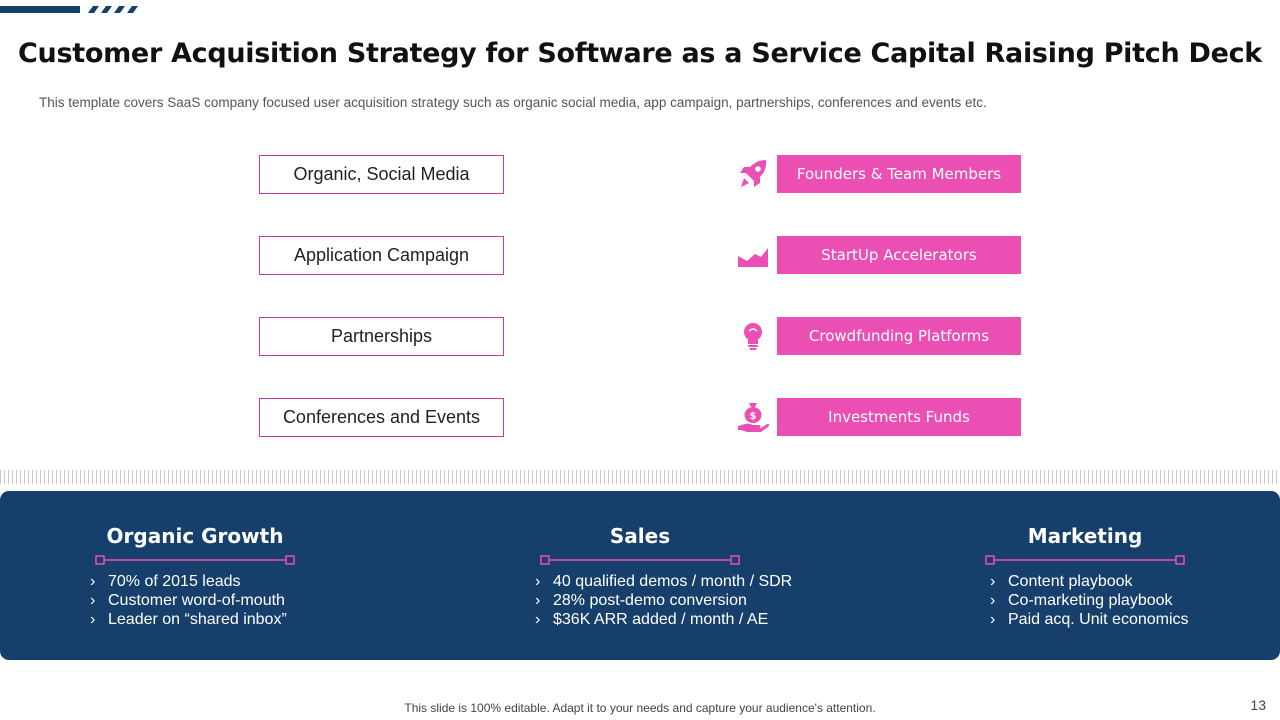  What do you see at coordinates (652, 619) in the screenshot?
I see `list-item: › $36K ARR added / month / AE` at bounding box center [652, 619].